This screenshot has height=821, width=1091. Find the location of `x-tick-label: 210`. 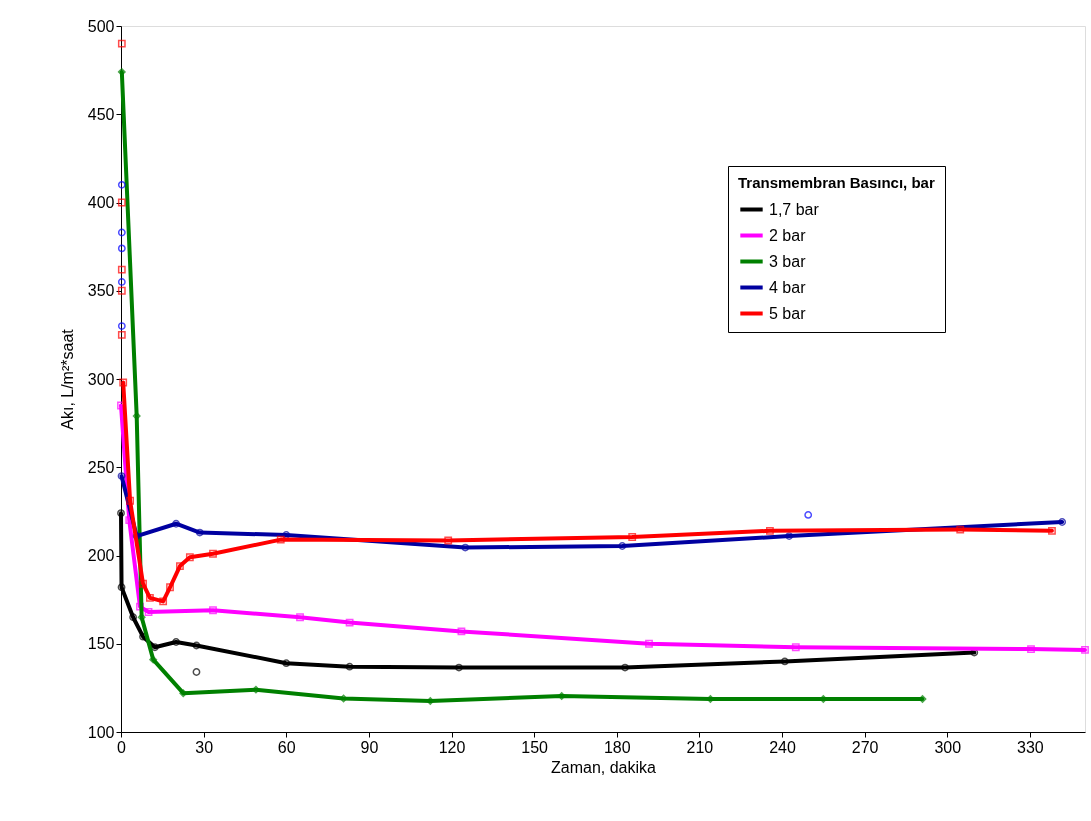

x-tick-label: 210 is located at coordinates (700, 747).